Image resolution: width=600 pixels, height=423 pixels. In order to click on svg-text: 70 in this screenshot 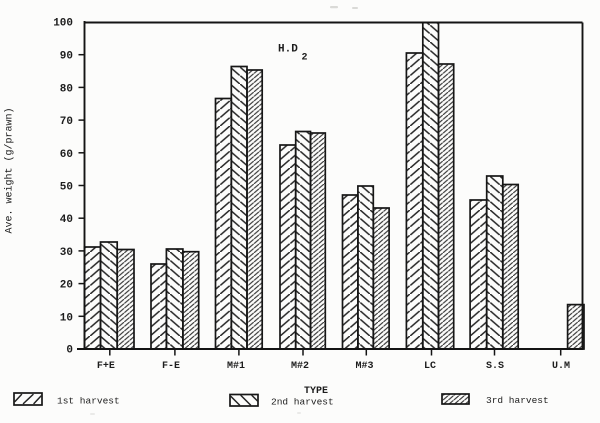, I will do `click(66, 122)`.